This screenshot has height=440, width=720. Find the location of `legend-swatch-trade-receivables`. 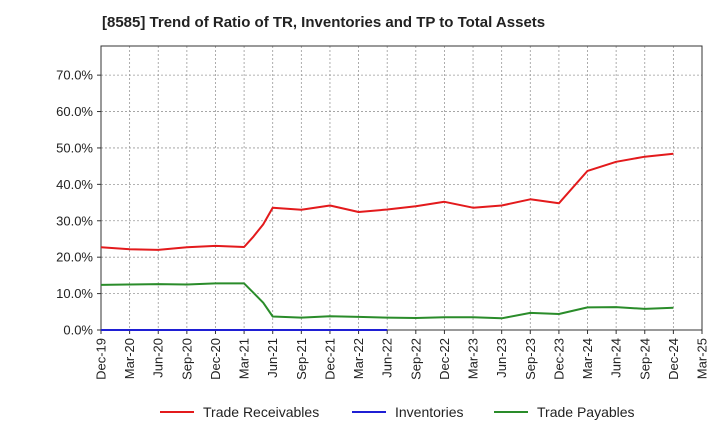

legend-swatch-trade-receivables is located at coordinates (177, 412).